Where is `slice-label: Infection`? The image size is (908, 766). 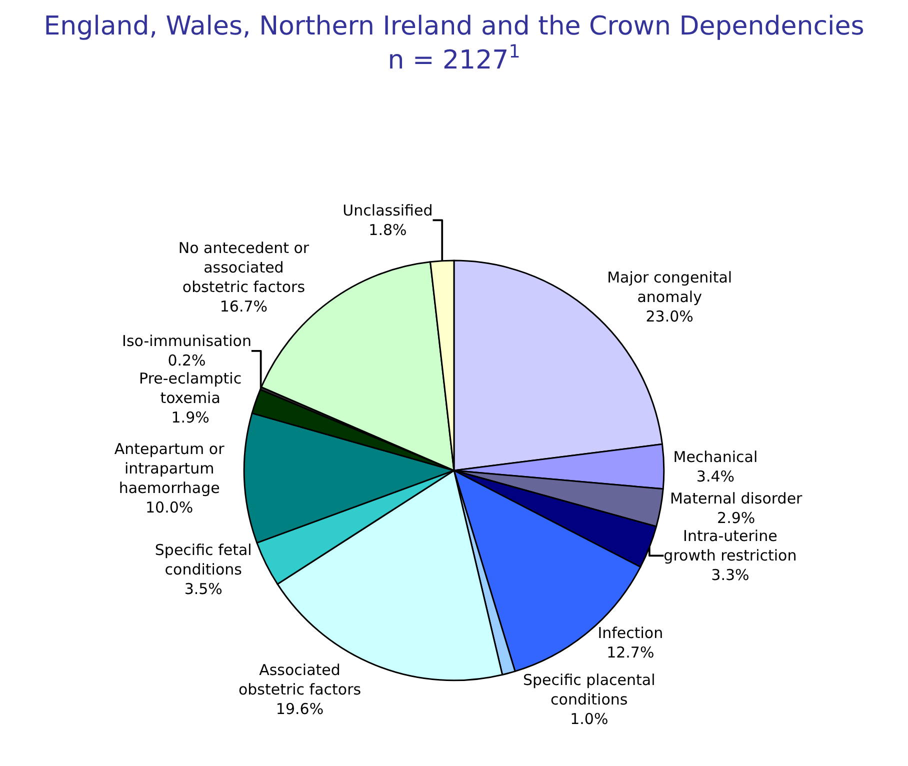 slice-label: Infection is located at coordinates (631, 633).